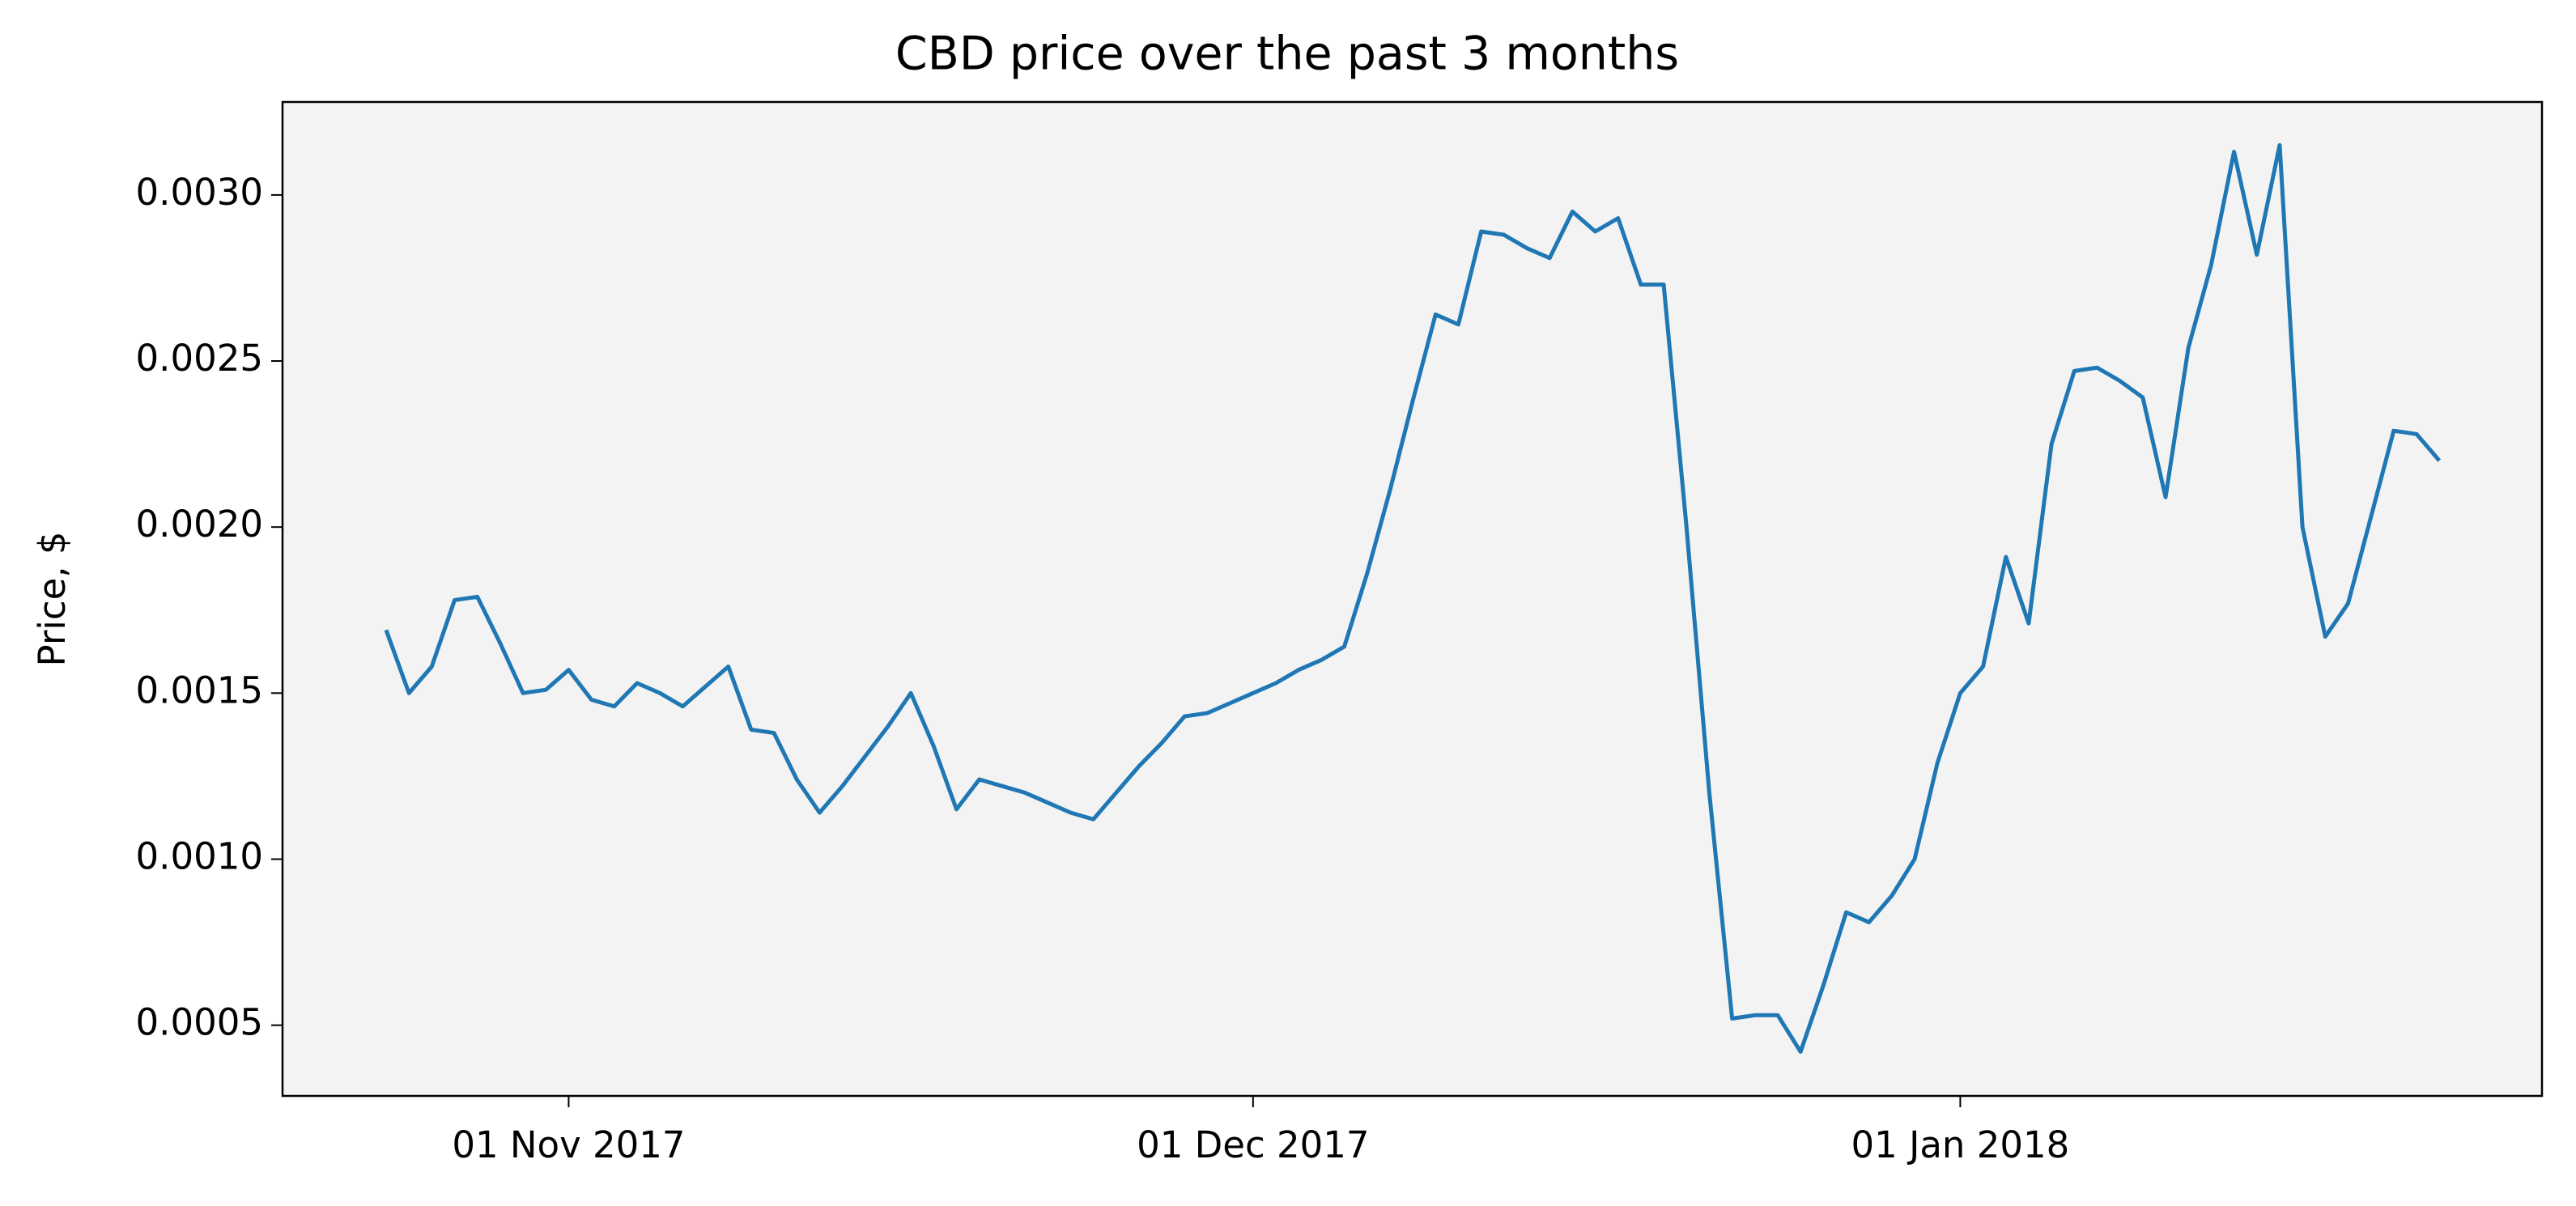 The width and height of the screenshot is (2576, 1206). Describe the element at coordinates (200, 1022) in the screenshot. I see `y-tick-label: 0.0005` at that location.